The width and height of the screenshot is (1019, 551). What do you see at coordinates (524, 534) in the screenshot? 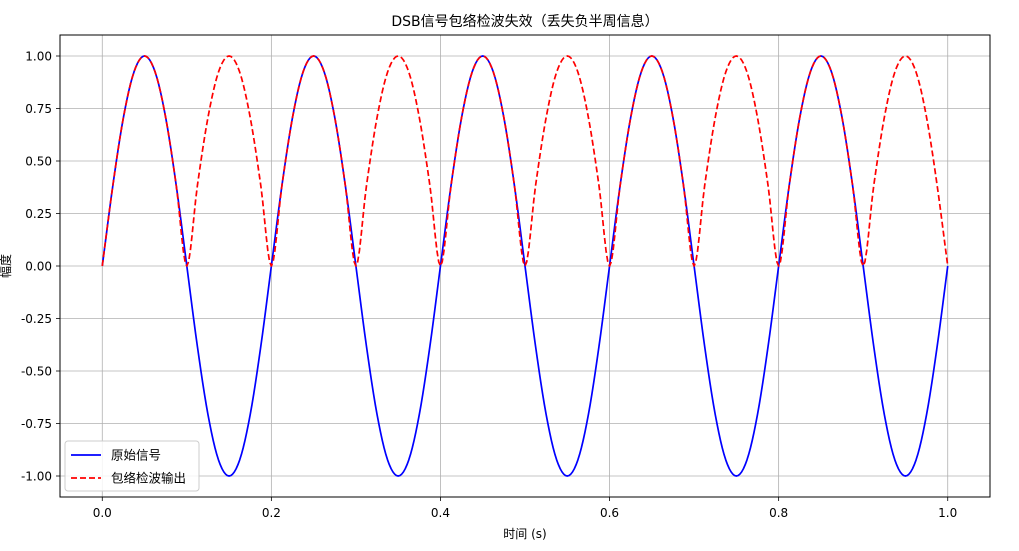
I see `x-axis-title: 时间 (s)` at bounding box center [524, 534].